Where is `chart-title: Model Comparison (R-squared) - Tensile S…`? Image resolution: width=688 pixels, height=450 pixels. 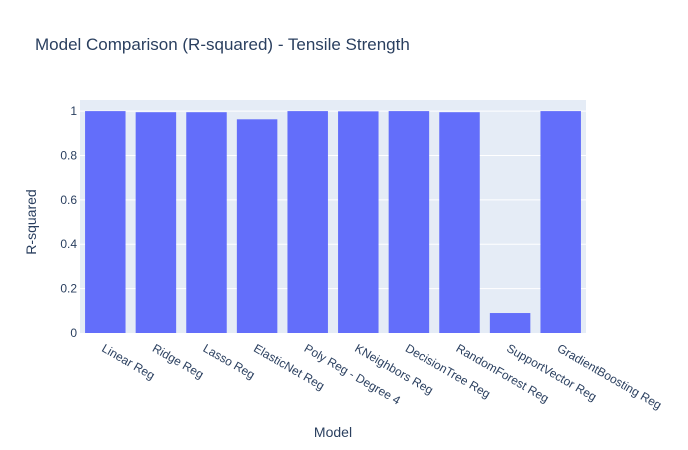 chart-title: Model Comparison (R-squared) - Tensile S… is located at coordinates (222, 44).